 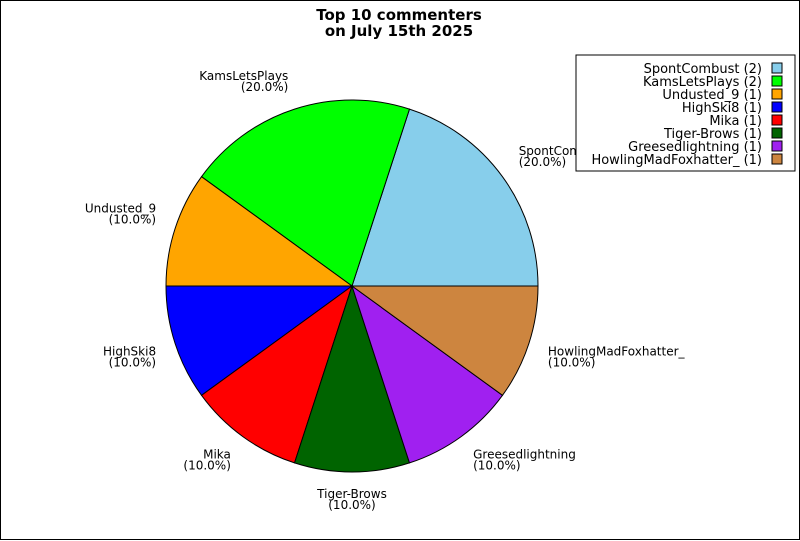 I want to click on legend-swatch-tiger-brows, so click(x=777, y=133).